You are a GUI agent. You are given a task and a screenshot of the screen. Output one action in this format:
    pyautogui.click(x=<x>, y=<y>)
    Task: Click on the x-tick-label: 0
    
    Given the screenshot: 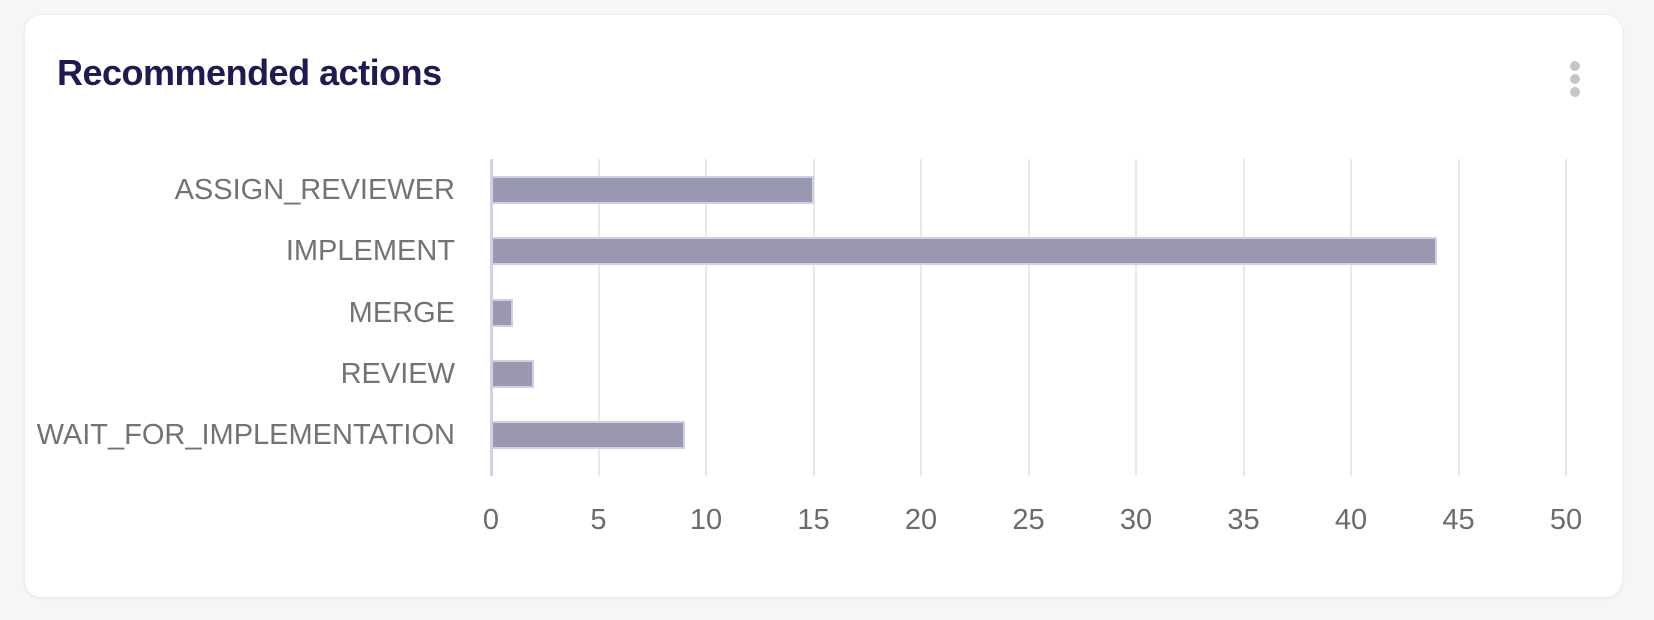 What is the action you would take?
    pyautogui.click(x=491, y=520)
    